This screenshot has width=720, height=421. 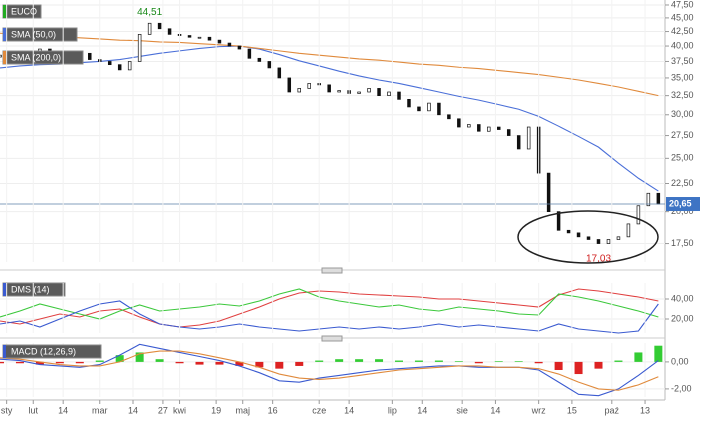 I want to click on x-tick-label: lip, so click(x=392, y=410).